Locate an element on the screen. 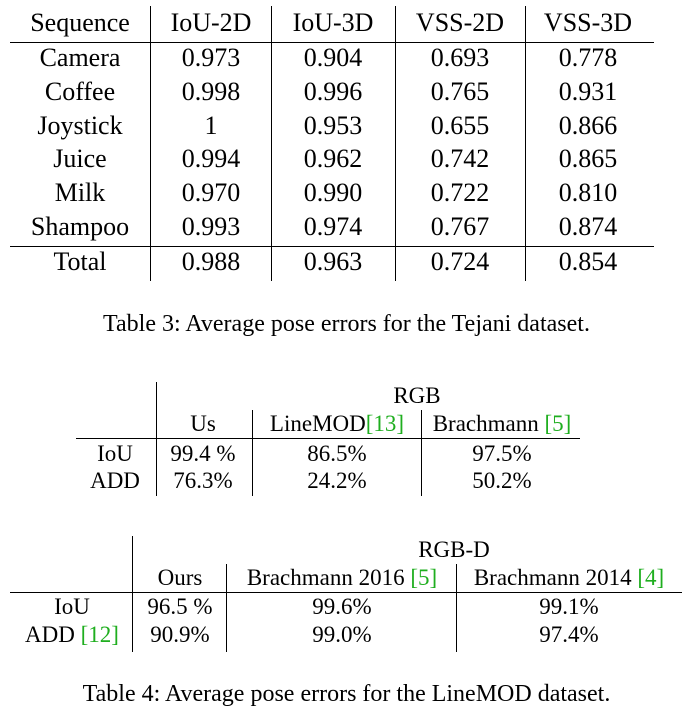  group-header-rgb: RGB is located at coordinates (417, 395).